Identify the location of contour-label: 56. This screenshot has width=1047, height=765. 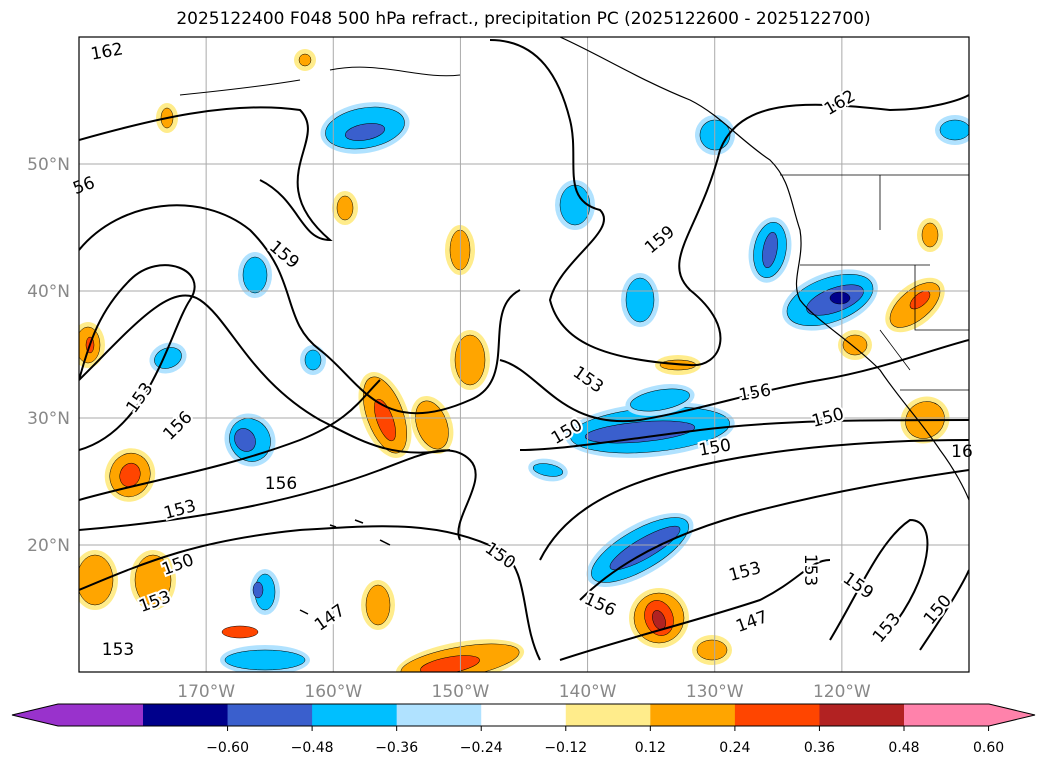
(83, 186).